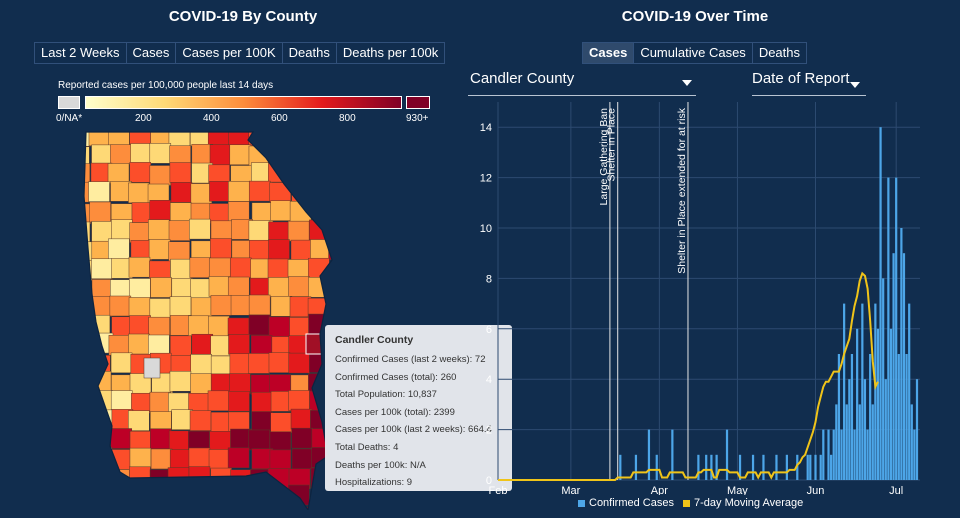  Describe the element at coordinates (693, 53) in the screenshot. I see `tab-cumulative-cases: Cumulative Cases` at that location.